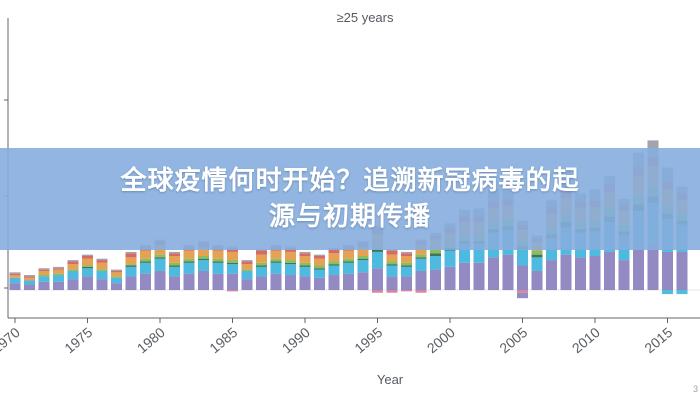  Describe the element at coordinates (658, 340) in the screenshot. I see `x-tick-label-2015: 2015` at that location.